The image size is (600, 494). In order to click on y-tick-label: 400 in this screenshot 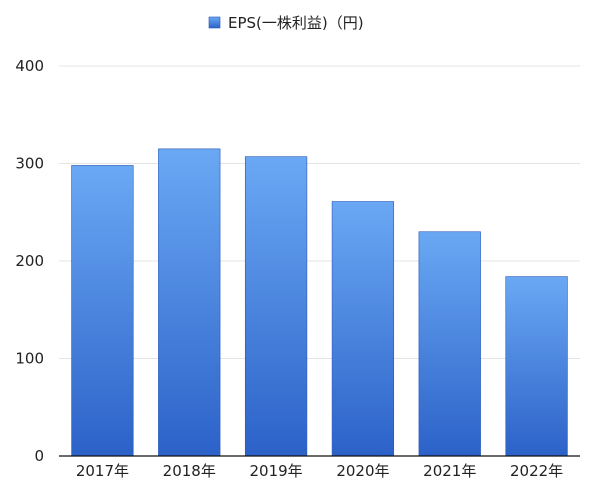, I will do `click(29, 66)`.